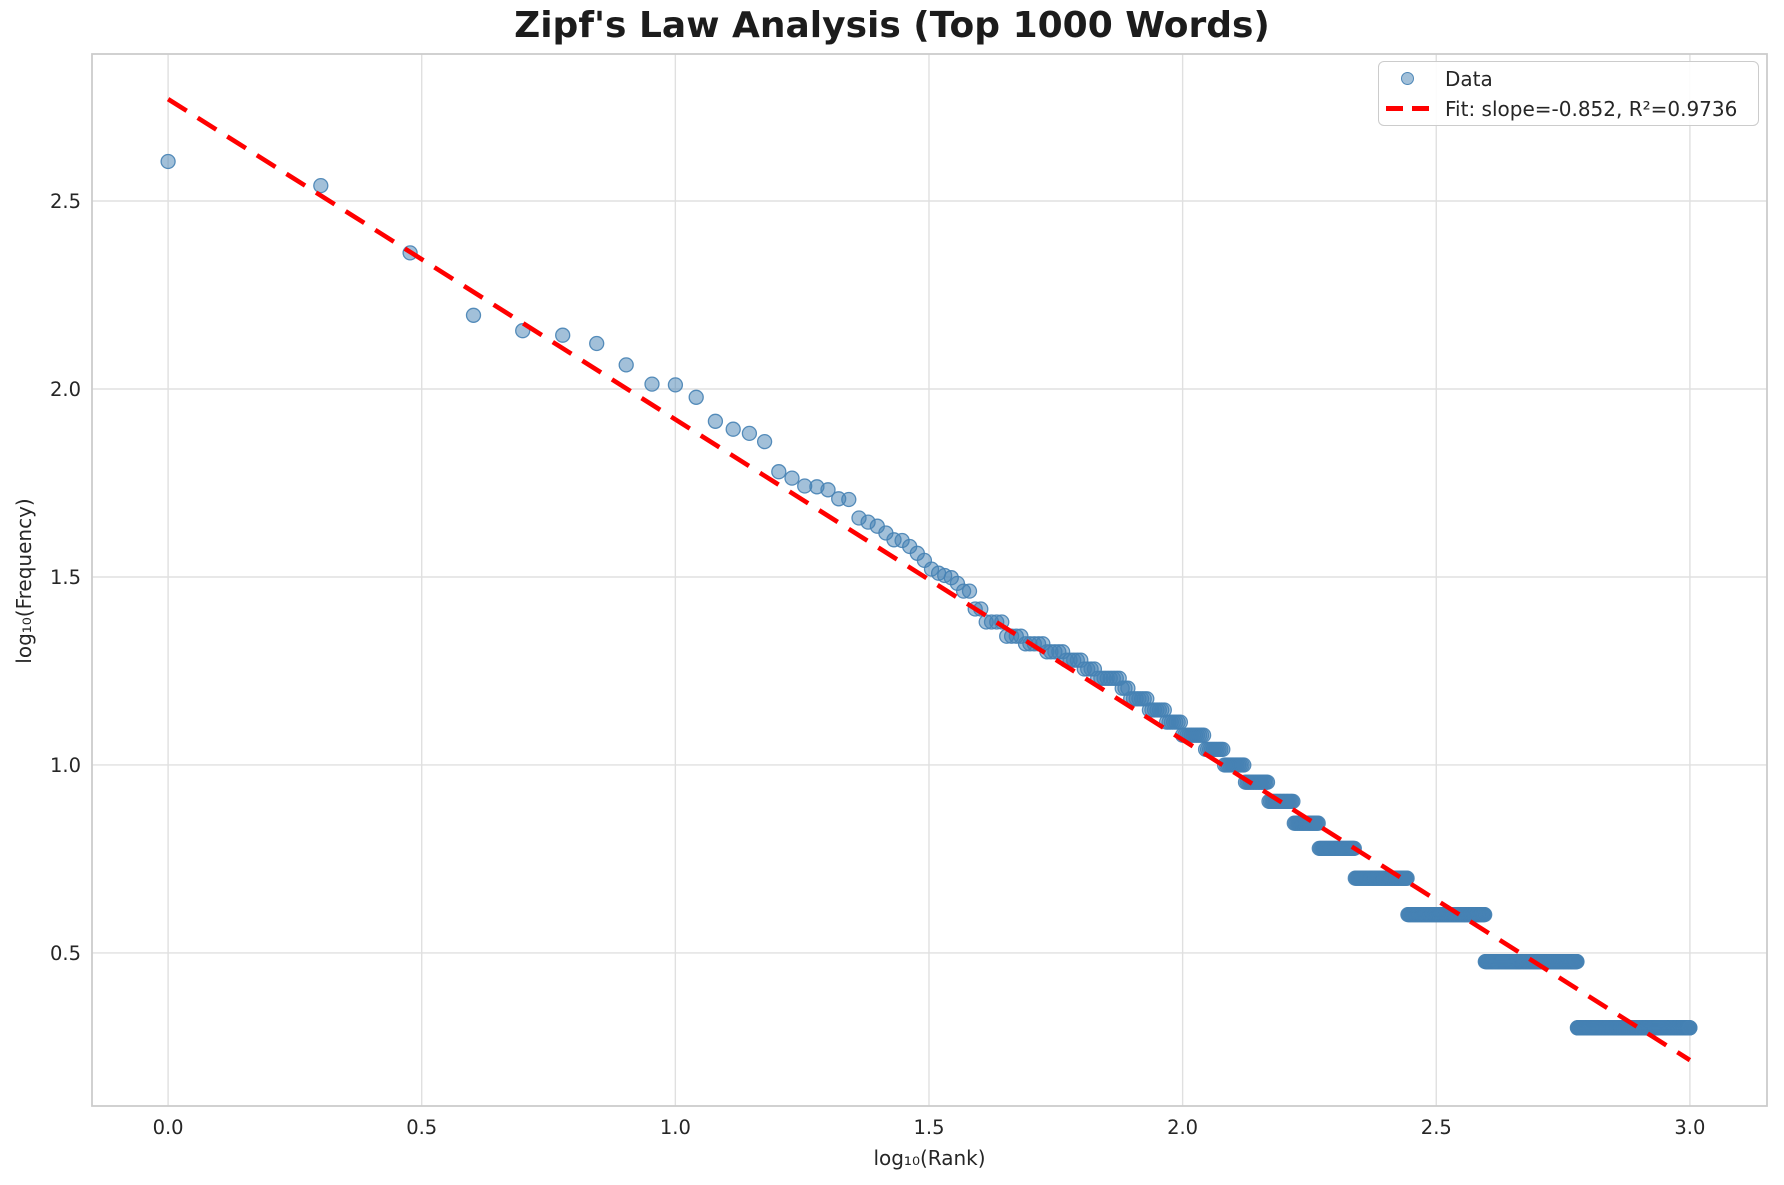 This screenshot has width=1784, height=1185. What do you see at coordinates (24, 581) in the screenshot?
I see `y-axis-label: log₁₀(Frequency)` at bounding box center [24, 581].